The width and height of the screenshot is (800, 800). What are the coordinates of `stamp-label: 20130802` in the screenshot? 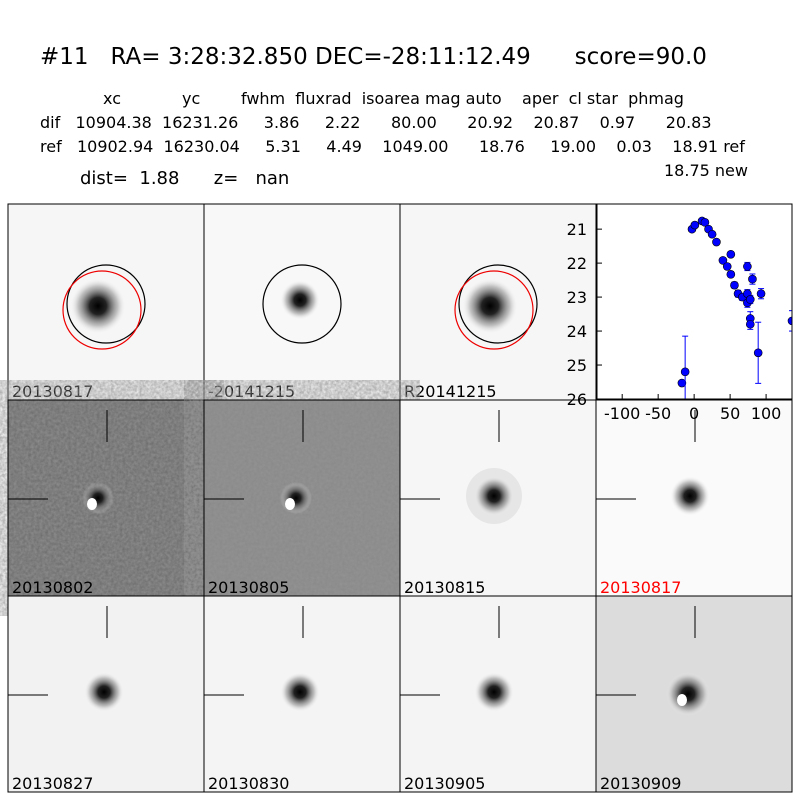 It's located at (52, 587).